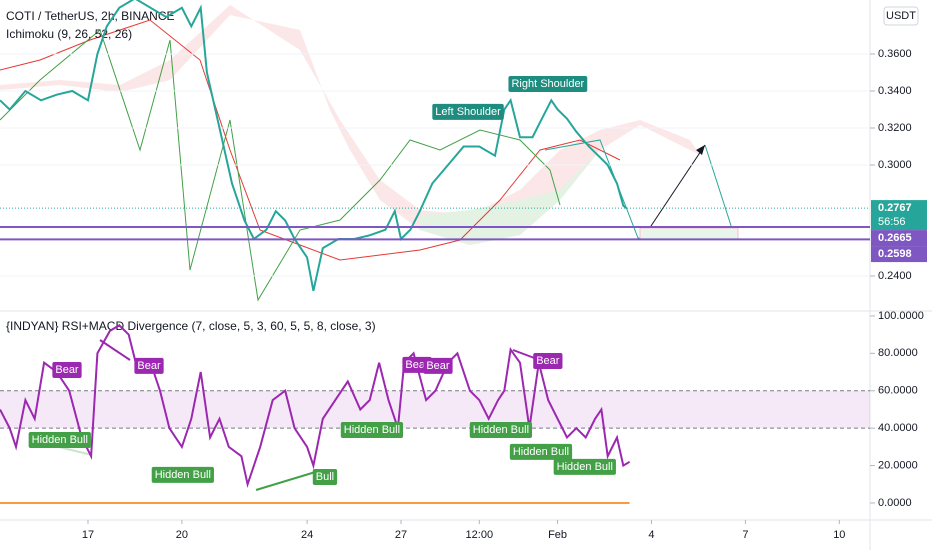 The width and height of the screenshot is (932, 550). What do you see at coordinates (689, 233) in the screenshot?
I see `target-box` at bounding box center [689, 233].